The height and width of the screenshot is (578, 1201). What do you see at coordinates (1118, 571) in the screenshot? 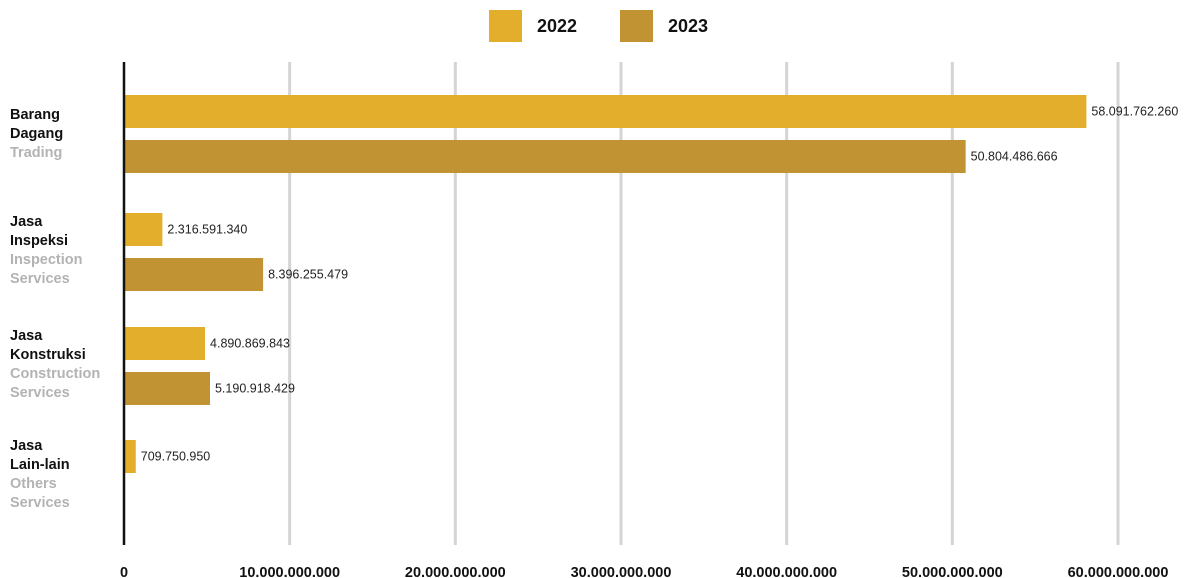
I see `x-tick-label: 60.000.000.000` at bounding box center [1118, 571].